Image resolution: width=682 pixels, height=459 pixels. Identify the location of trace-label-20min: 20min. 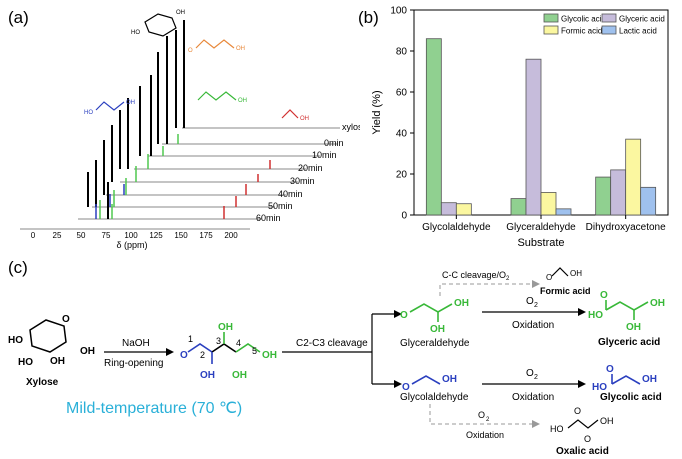
(310, 168).